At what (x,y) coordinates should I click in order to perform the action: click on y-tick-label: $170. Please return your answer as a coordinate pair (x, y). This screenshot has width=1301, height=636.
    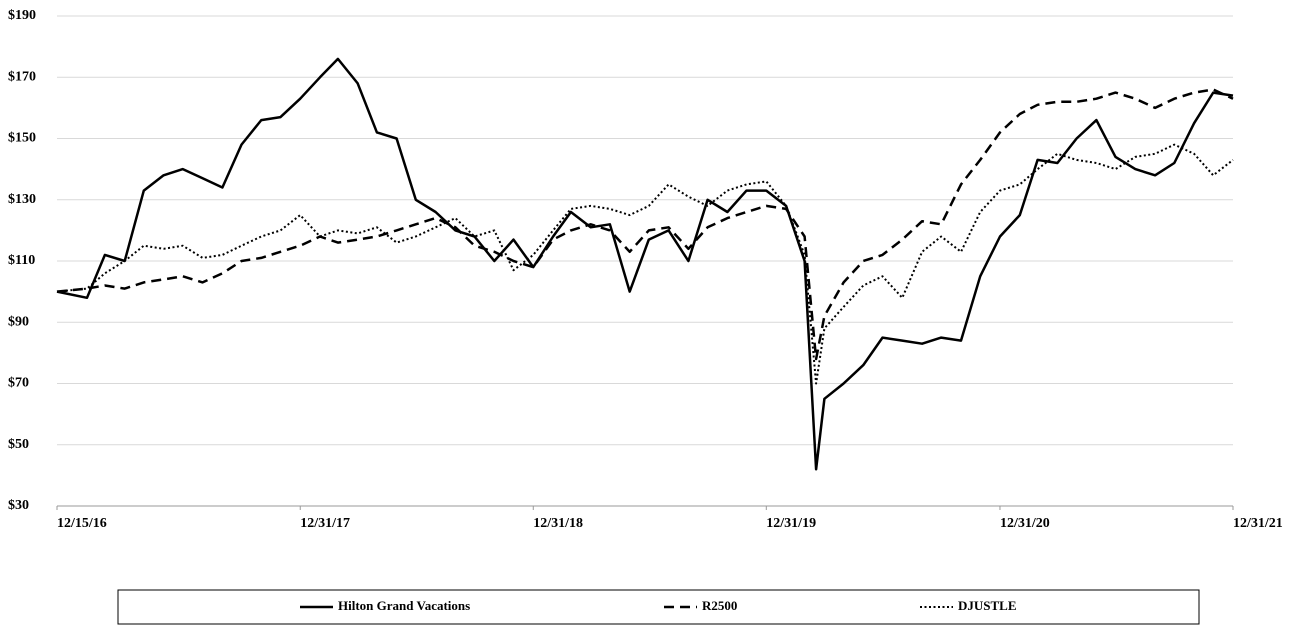
    Looking at the image, I should click on (22, 76).